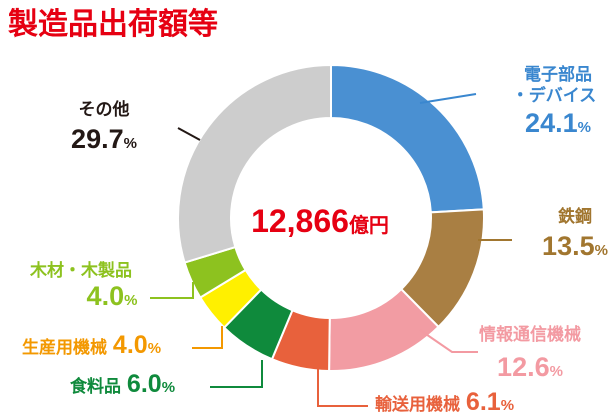 The width and height of the screenshot is (616, 419). What do you see at coordinates (98, 386) in the screenshot?
I see `slice-5-name: 食料品` at bounding box center [98, 386].